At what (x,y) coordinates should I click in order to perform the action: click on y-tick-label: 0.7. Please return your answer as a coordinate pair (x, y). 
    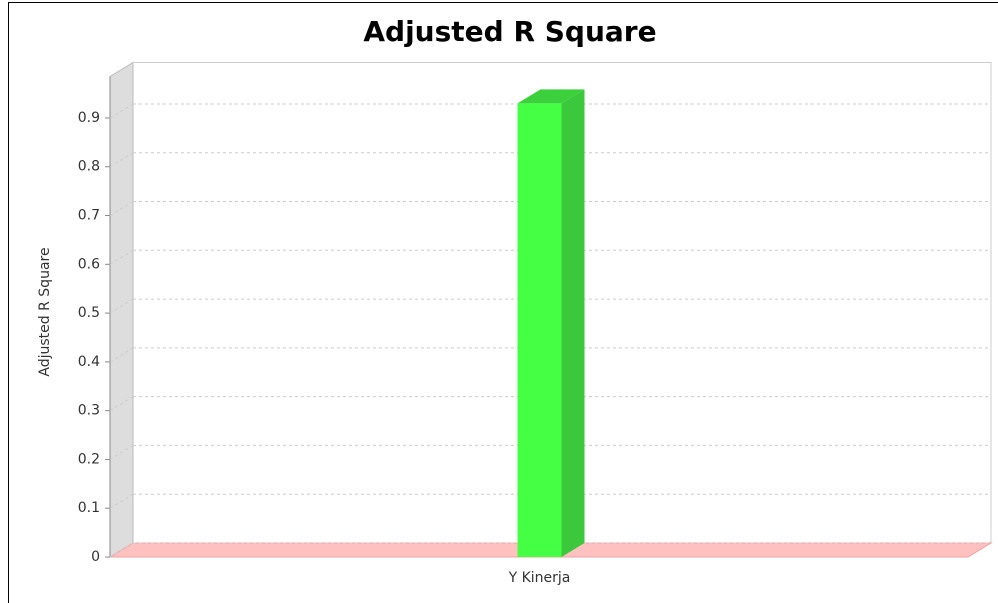
    Looking at the image, I should click on (89, 216).